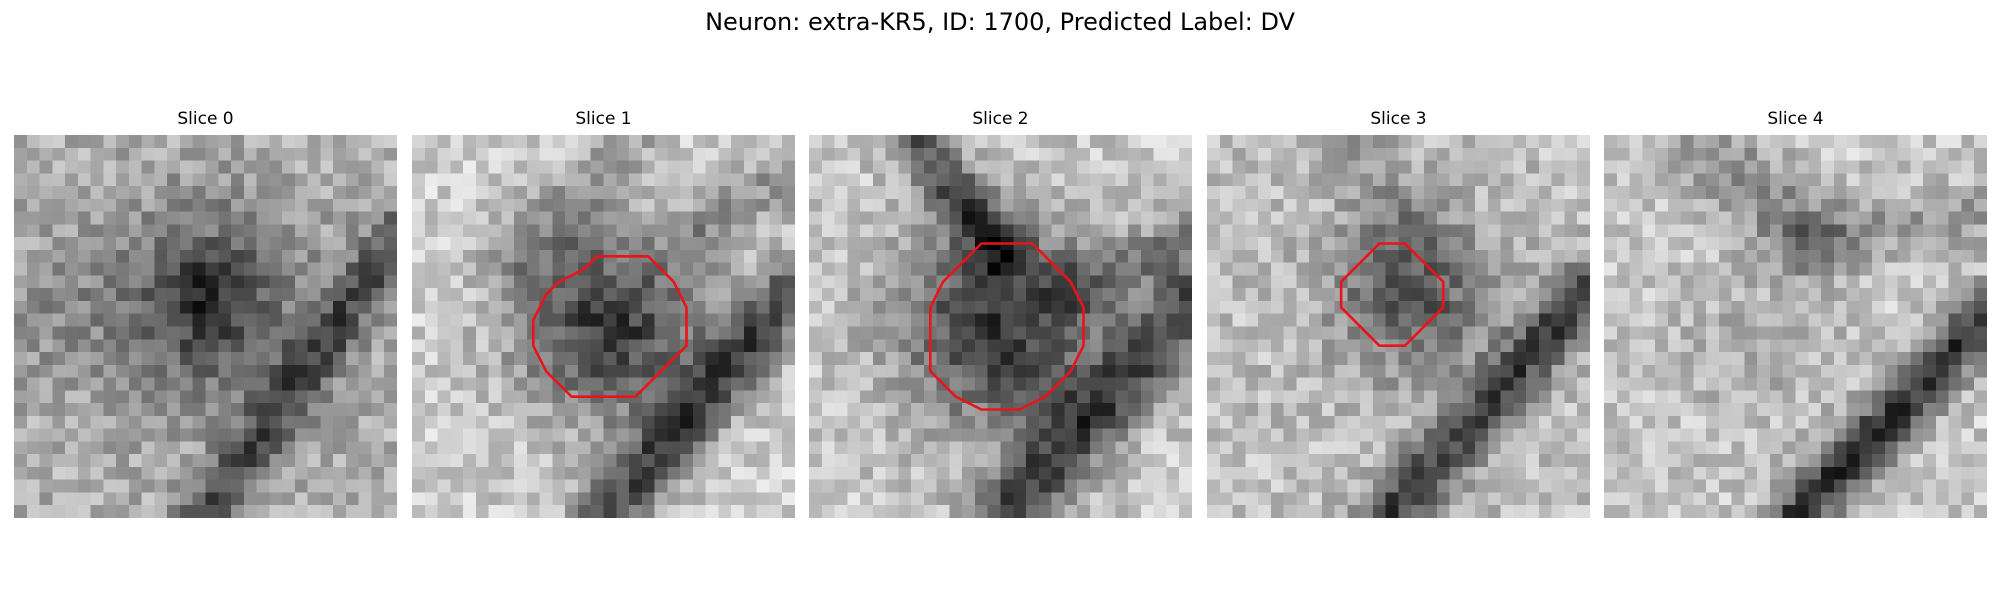  Describe the element at coordinates (1000, 119) in the screenshot. I see `slice-title-2: Slice 2` at that location.